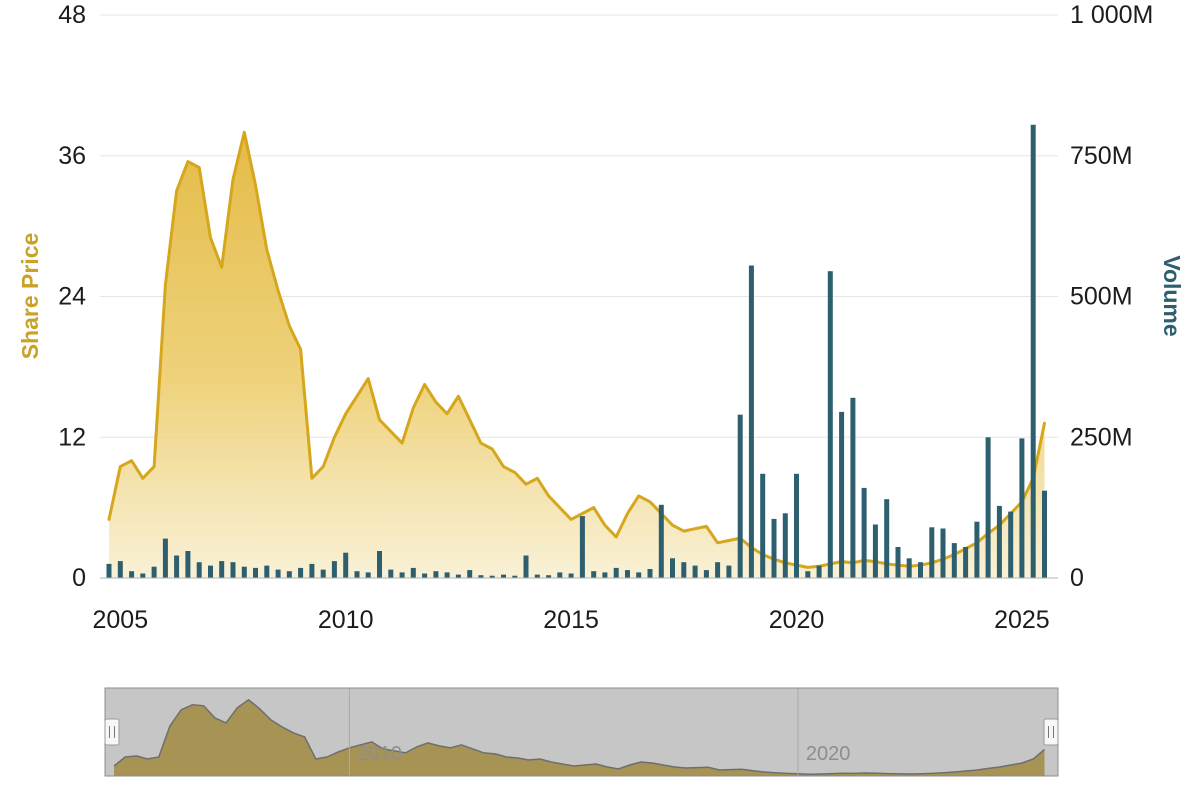 This screenshot has height=800, width=1200. I want to click on y-axis-left-tick-label: 0, so click(79, 578).